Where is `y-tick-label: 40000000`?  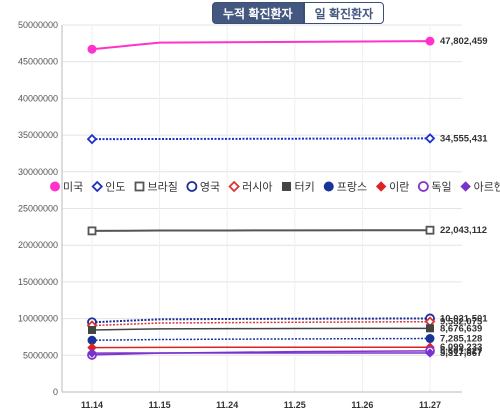 y-tick-label: 40000000 is located at coordinates (38, 98).